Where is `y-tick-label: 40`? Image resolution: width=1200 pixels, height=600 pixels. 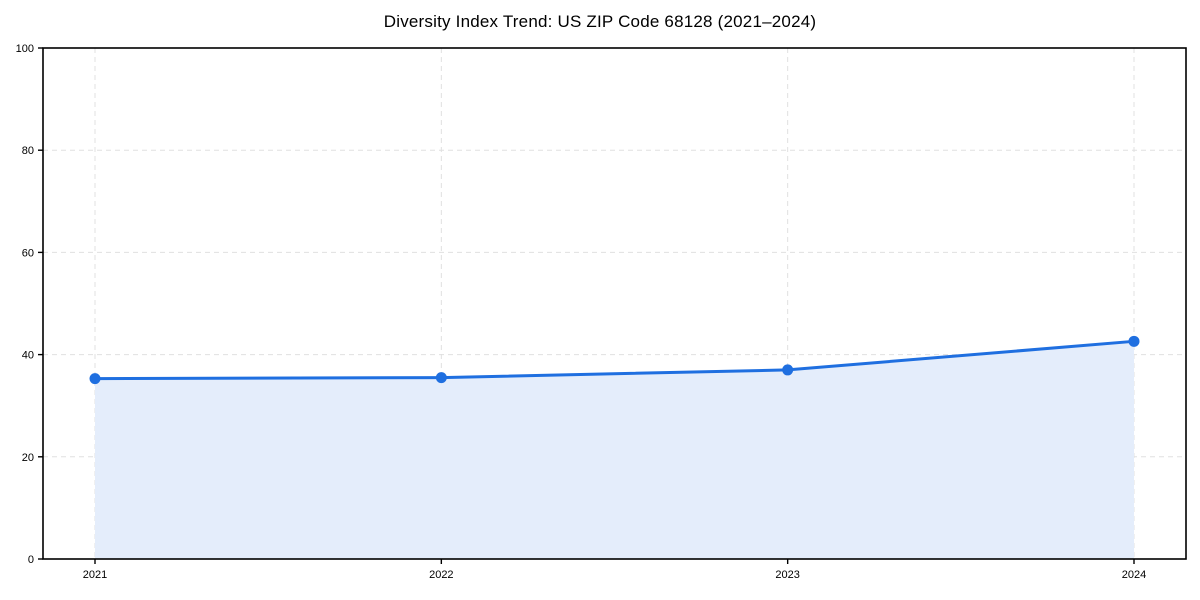
y-tick-label: 40 is located at coordinates (28, 356).